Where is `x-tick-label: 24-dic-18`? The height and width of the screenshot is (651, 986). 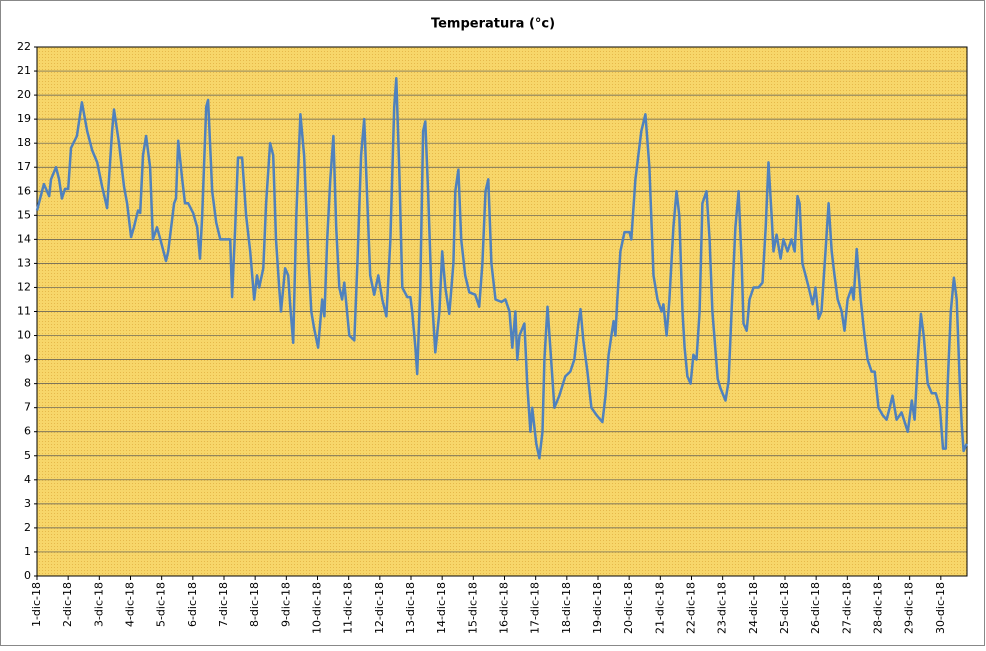
x-tick-label: 24-dic-18 is located at coordinates (753, 608).